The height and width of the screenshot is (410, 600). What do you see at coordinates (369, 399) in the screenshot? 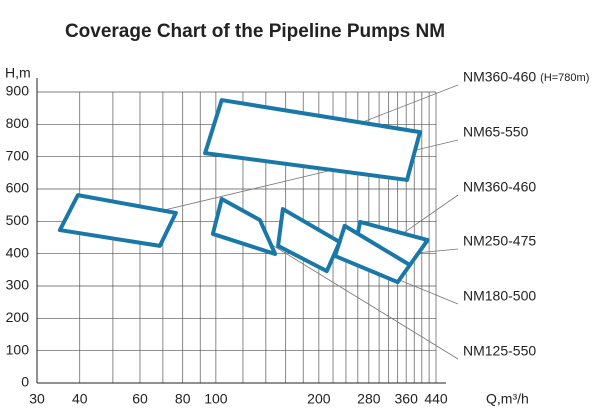
I see `x-tick-label: 280` at bounding box center [369, 399].